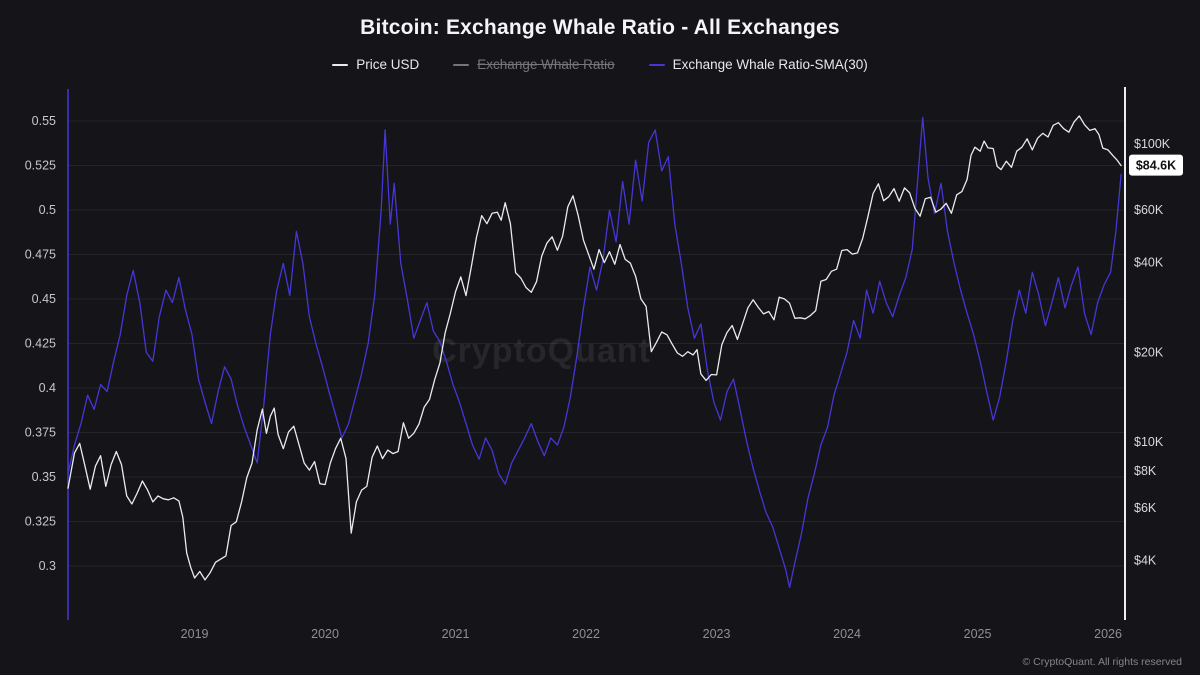 This screenshot has width=1200, height=675. Describe the element at coordinates (1145, 508) in the screenshot. I see `right-axis-tick-label: $6K` at that location.